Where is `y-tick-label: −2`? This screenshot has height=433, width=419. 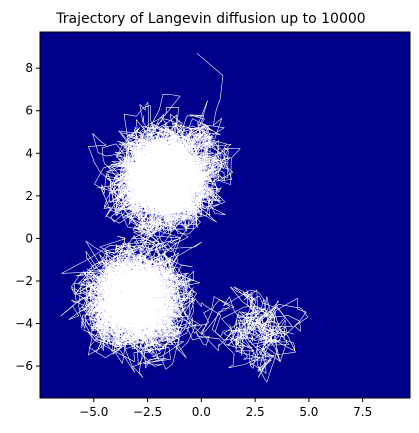
y-tick-label: −2 is located at coordinates (24, 281).